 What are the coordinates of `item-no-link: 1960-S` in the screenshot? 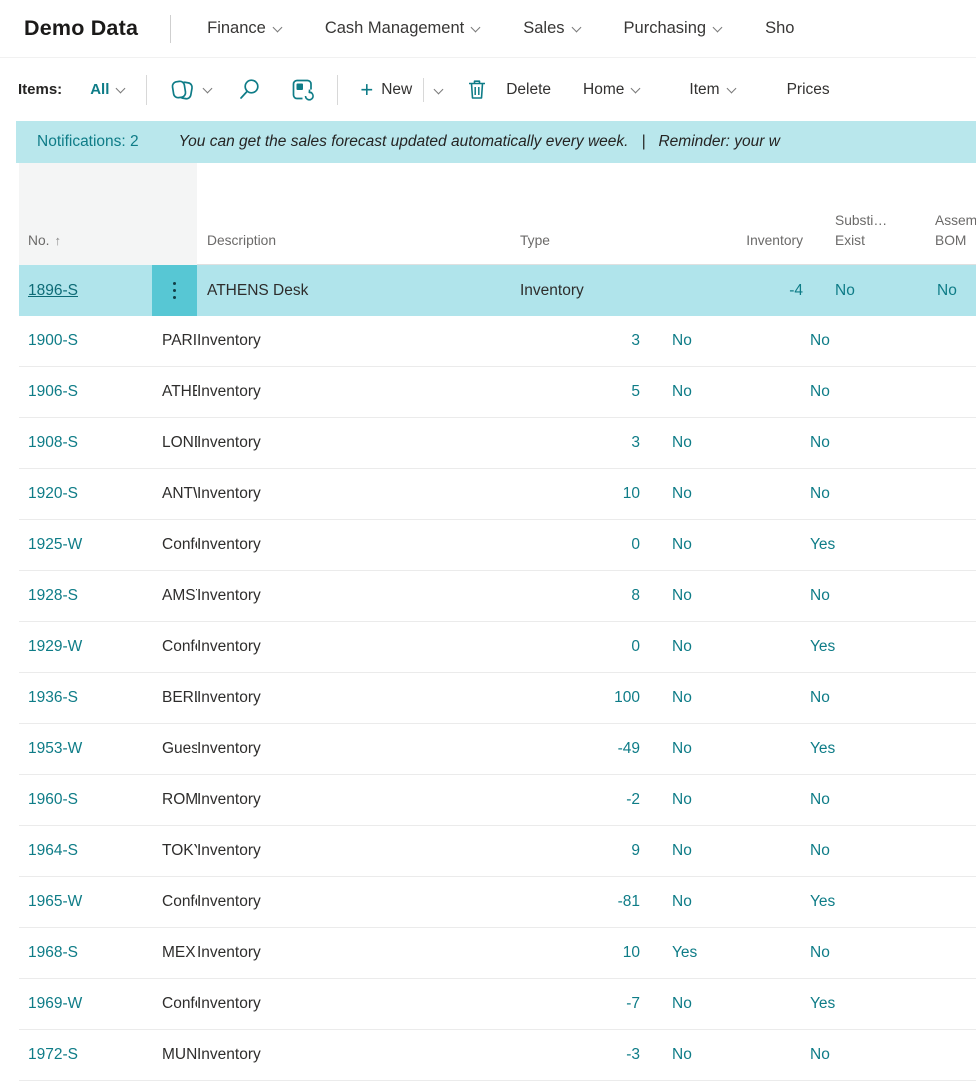 It's located at (53, 799).